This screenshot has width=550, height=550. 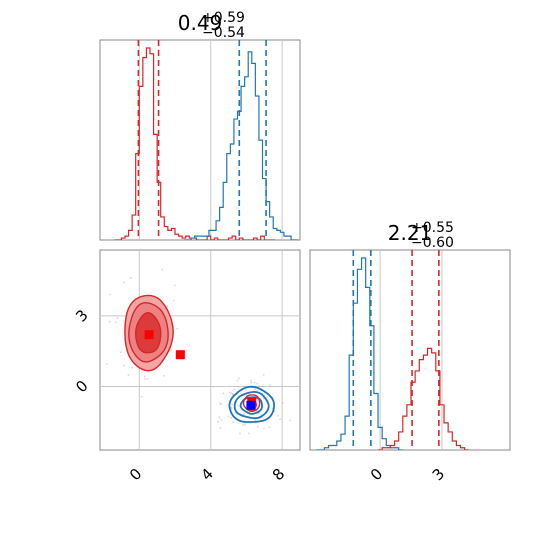 I want to click on panel-right-series, so click(x=392, y=350).